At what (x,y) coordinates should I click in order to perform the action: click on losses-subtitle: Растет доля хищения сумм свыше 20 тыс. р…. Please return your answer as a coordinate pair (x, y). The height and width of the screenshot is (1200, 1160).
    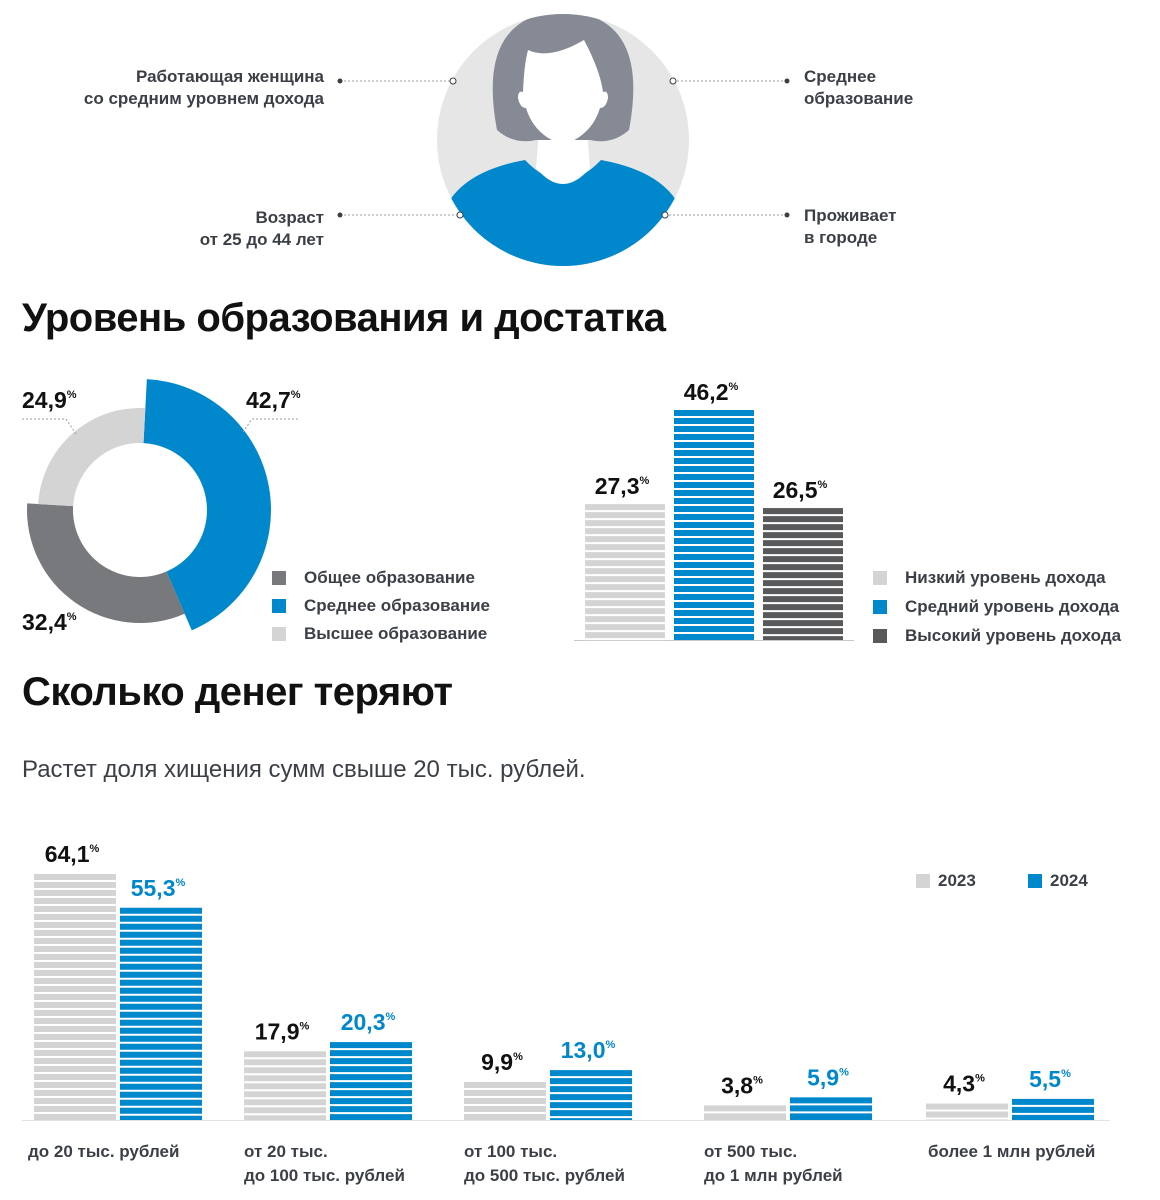
    Looking at the image, I should click on (304, 769).